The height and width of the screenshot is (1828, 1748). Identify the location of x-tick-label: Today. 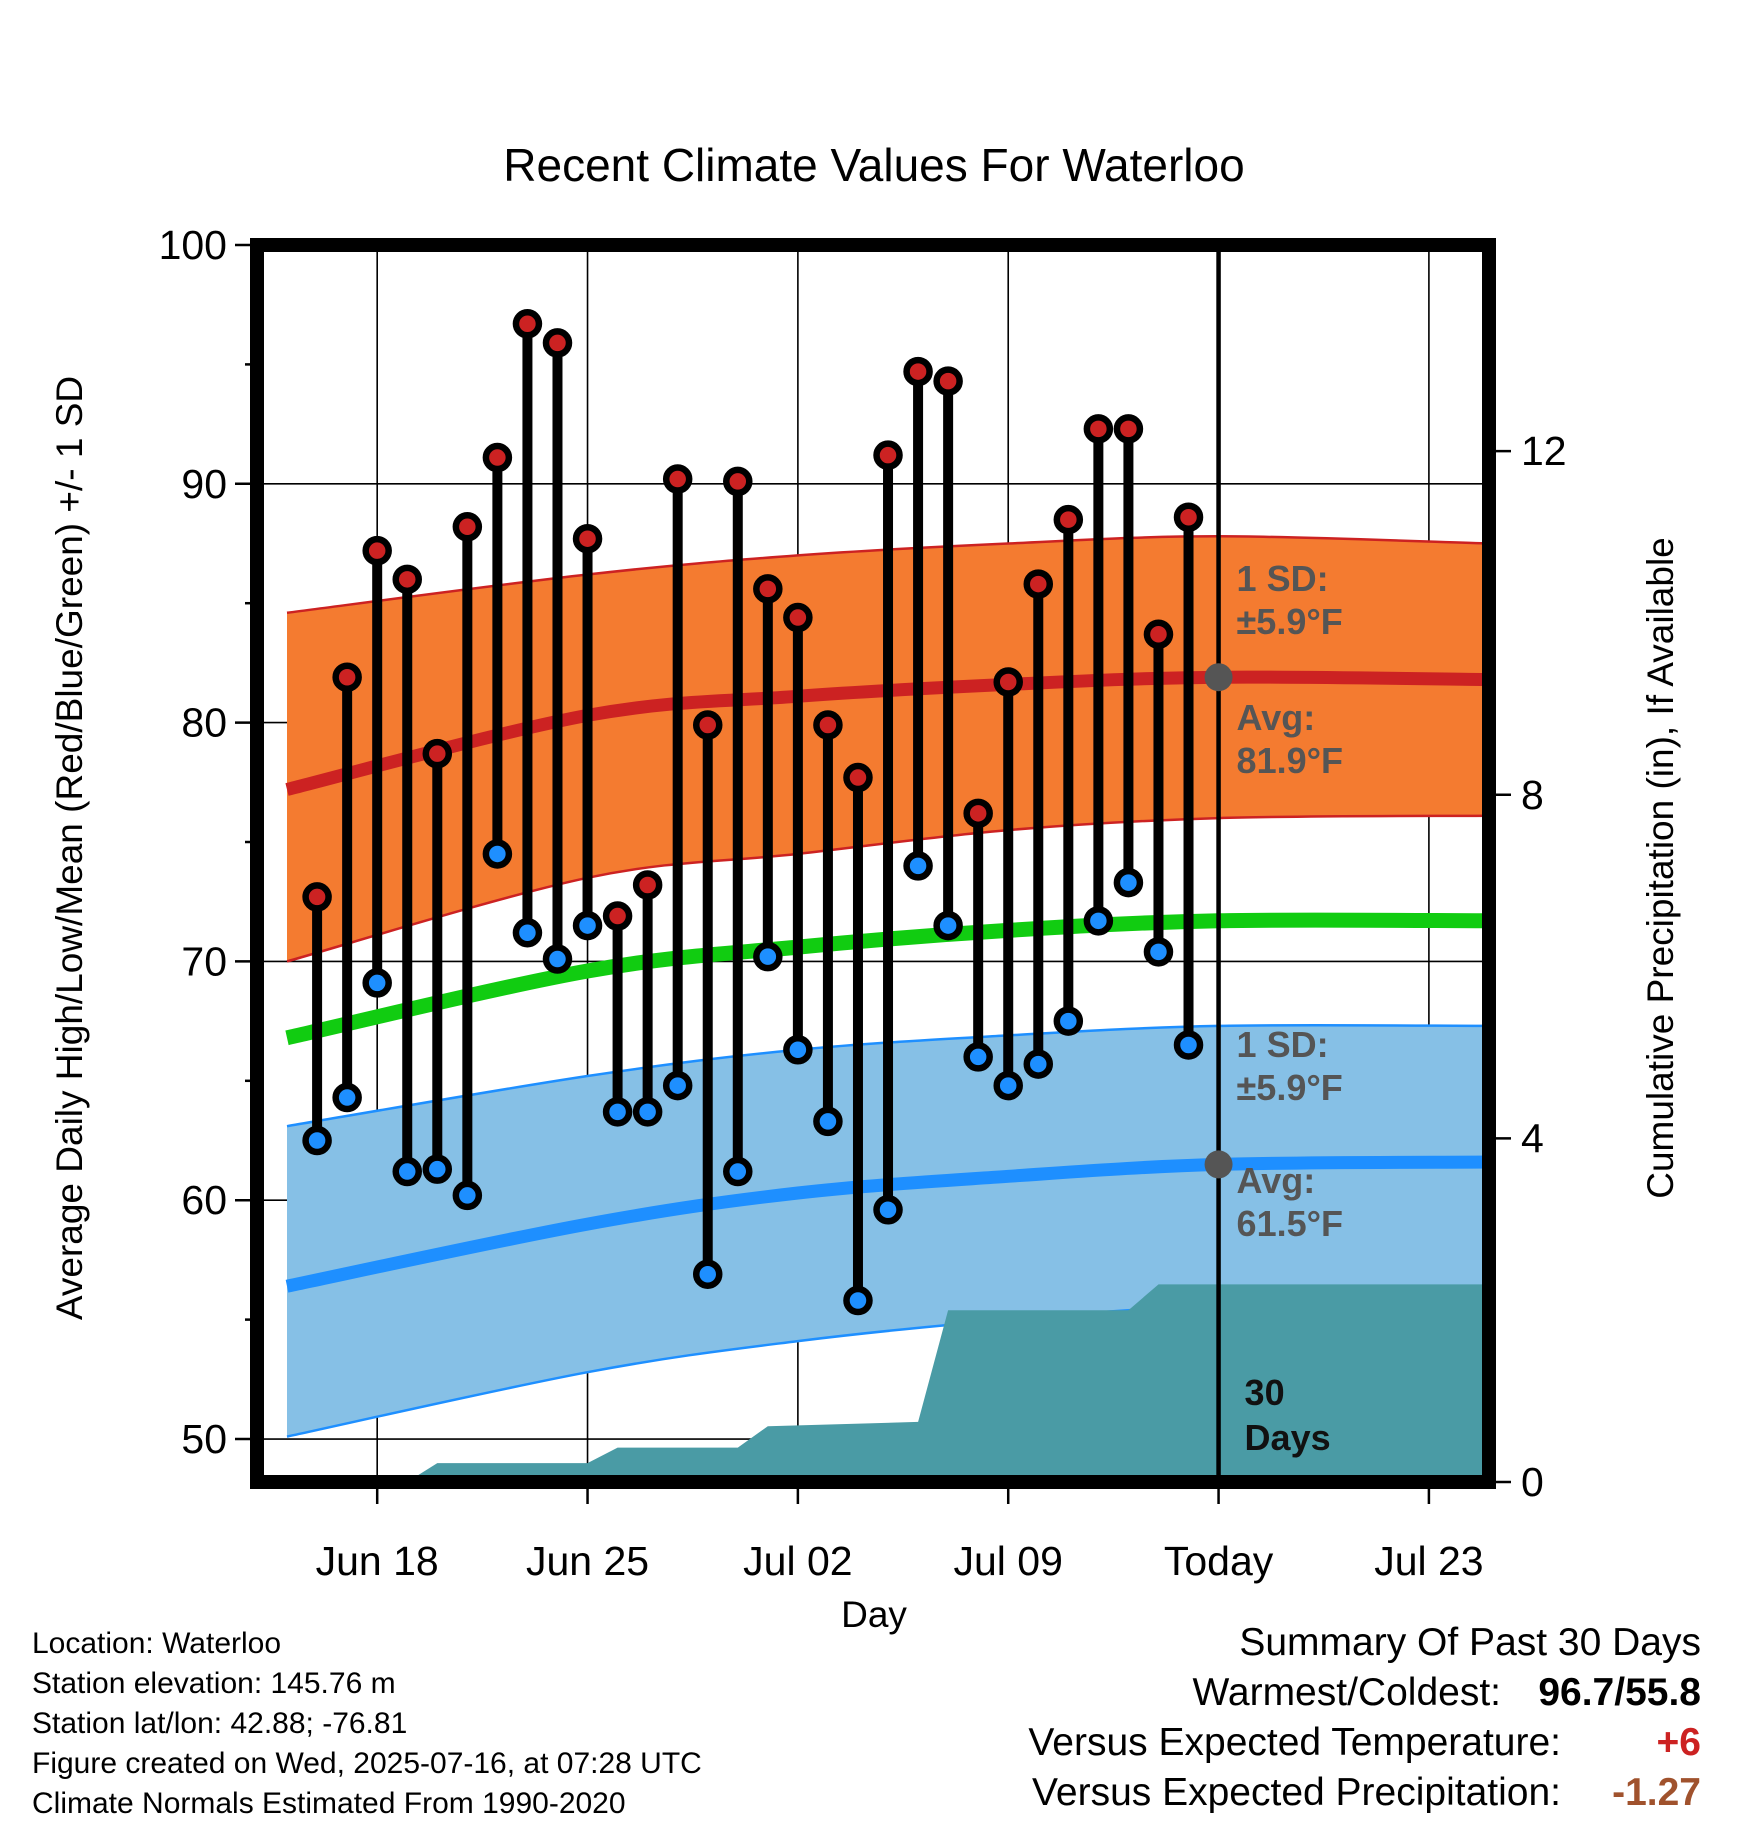
(1219, 1561).